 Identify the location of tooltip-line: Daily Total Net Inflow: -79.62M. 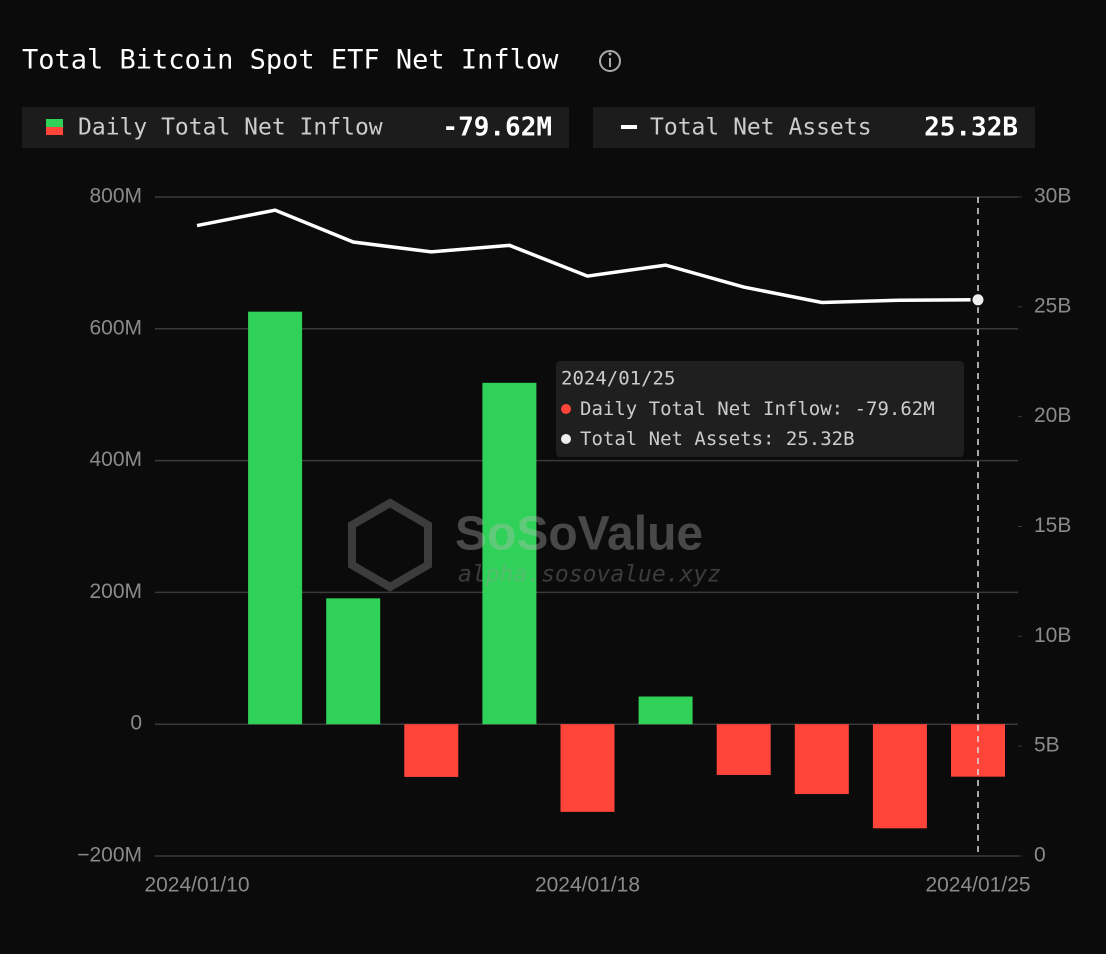
(757, 409).